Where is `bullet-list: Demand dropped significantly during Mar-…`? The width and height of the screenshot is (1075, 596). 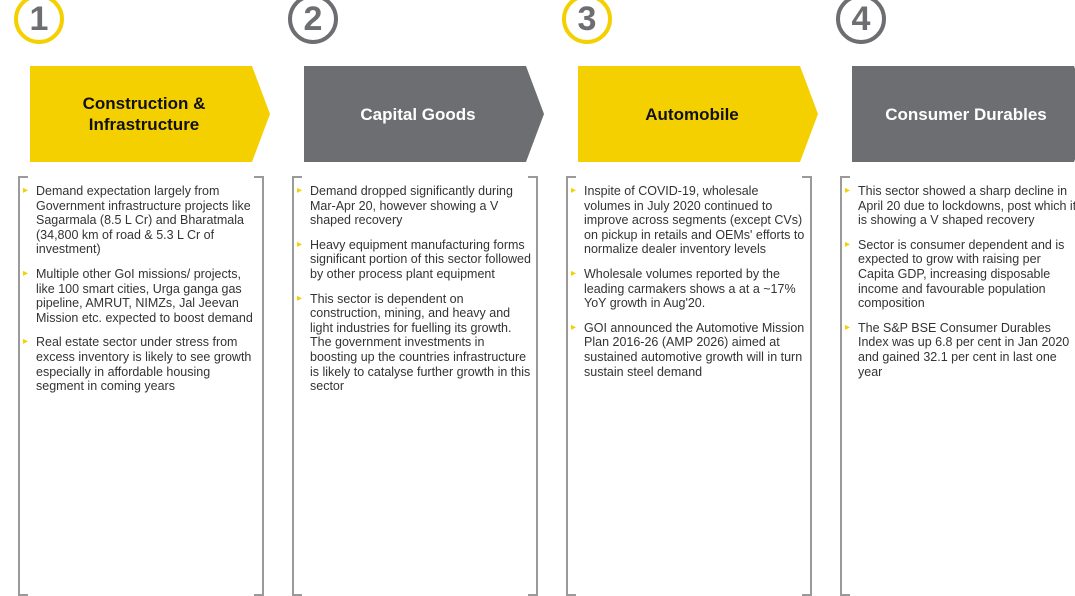
bullet-list: Demand dropped significantly during Mar-… is located at coordinates (415, 285).